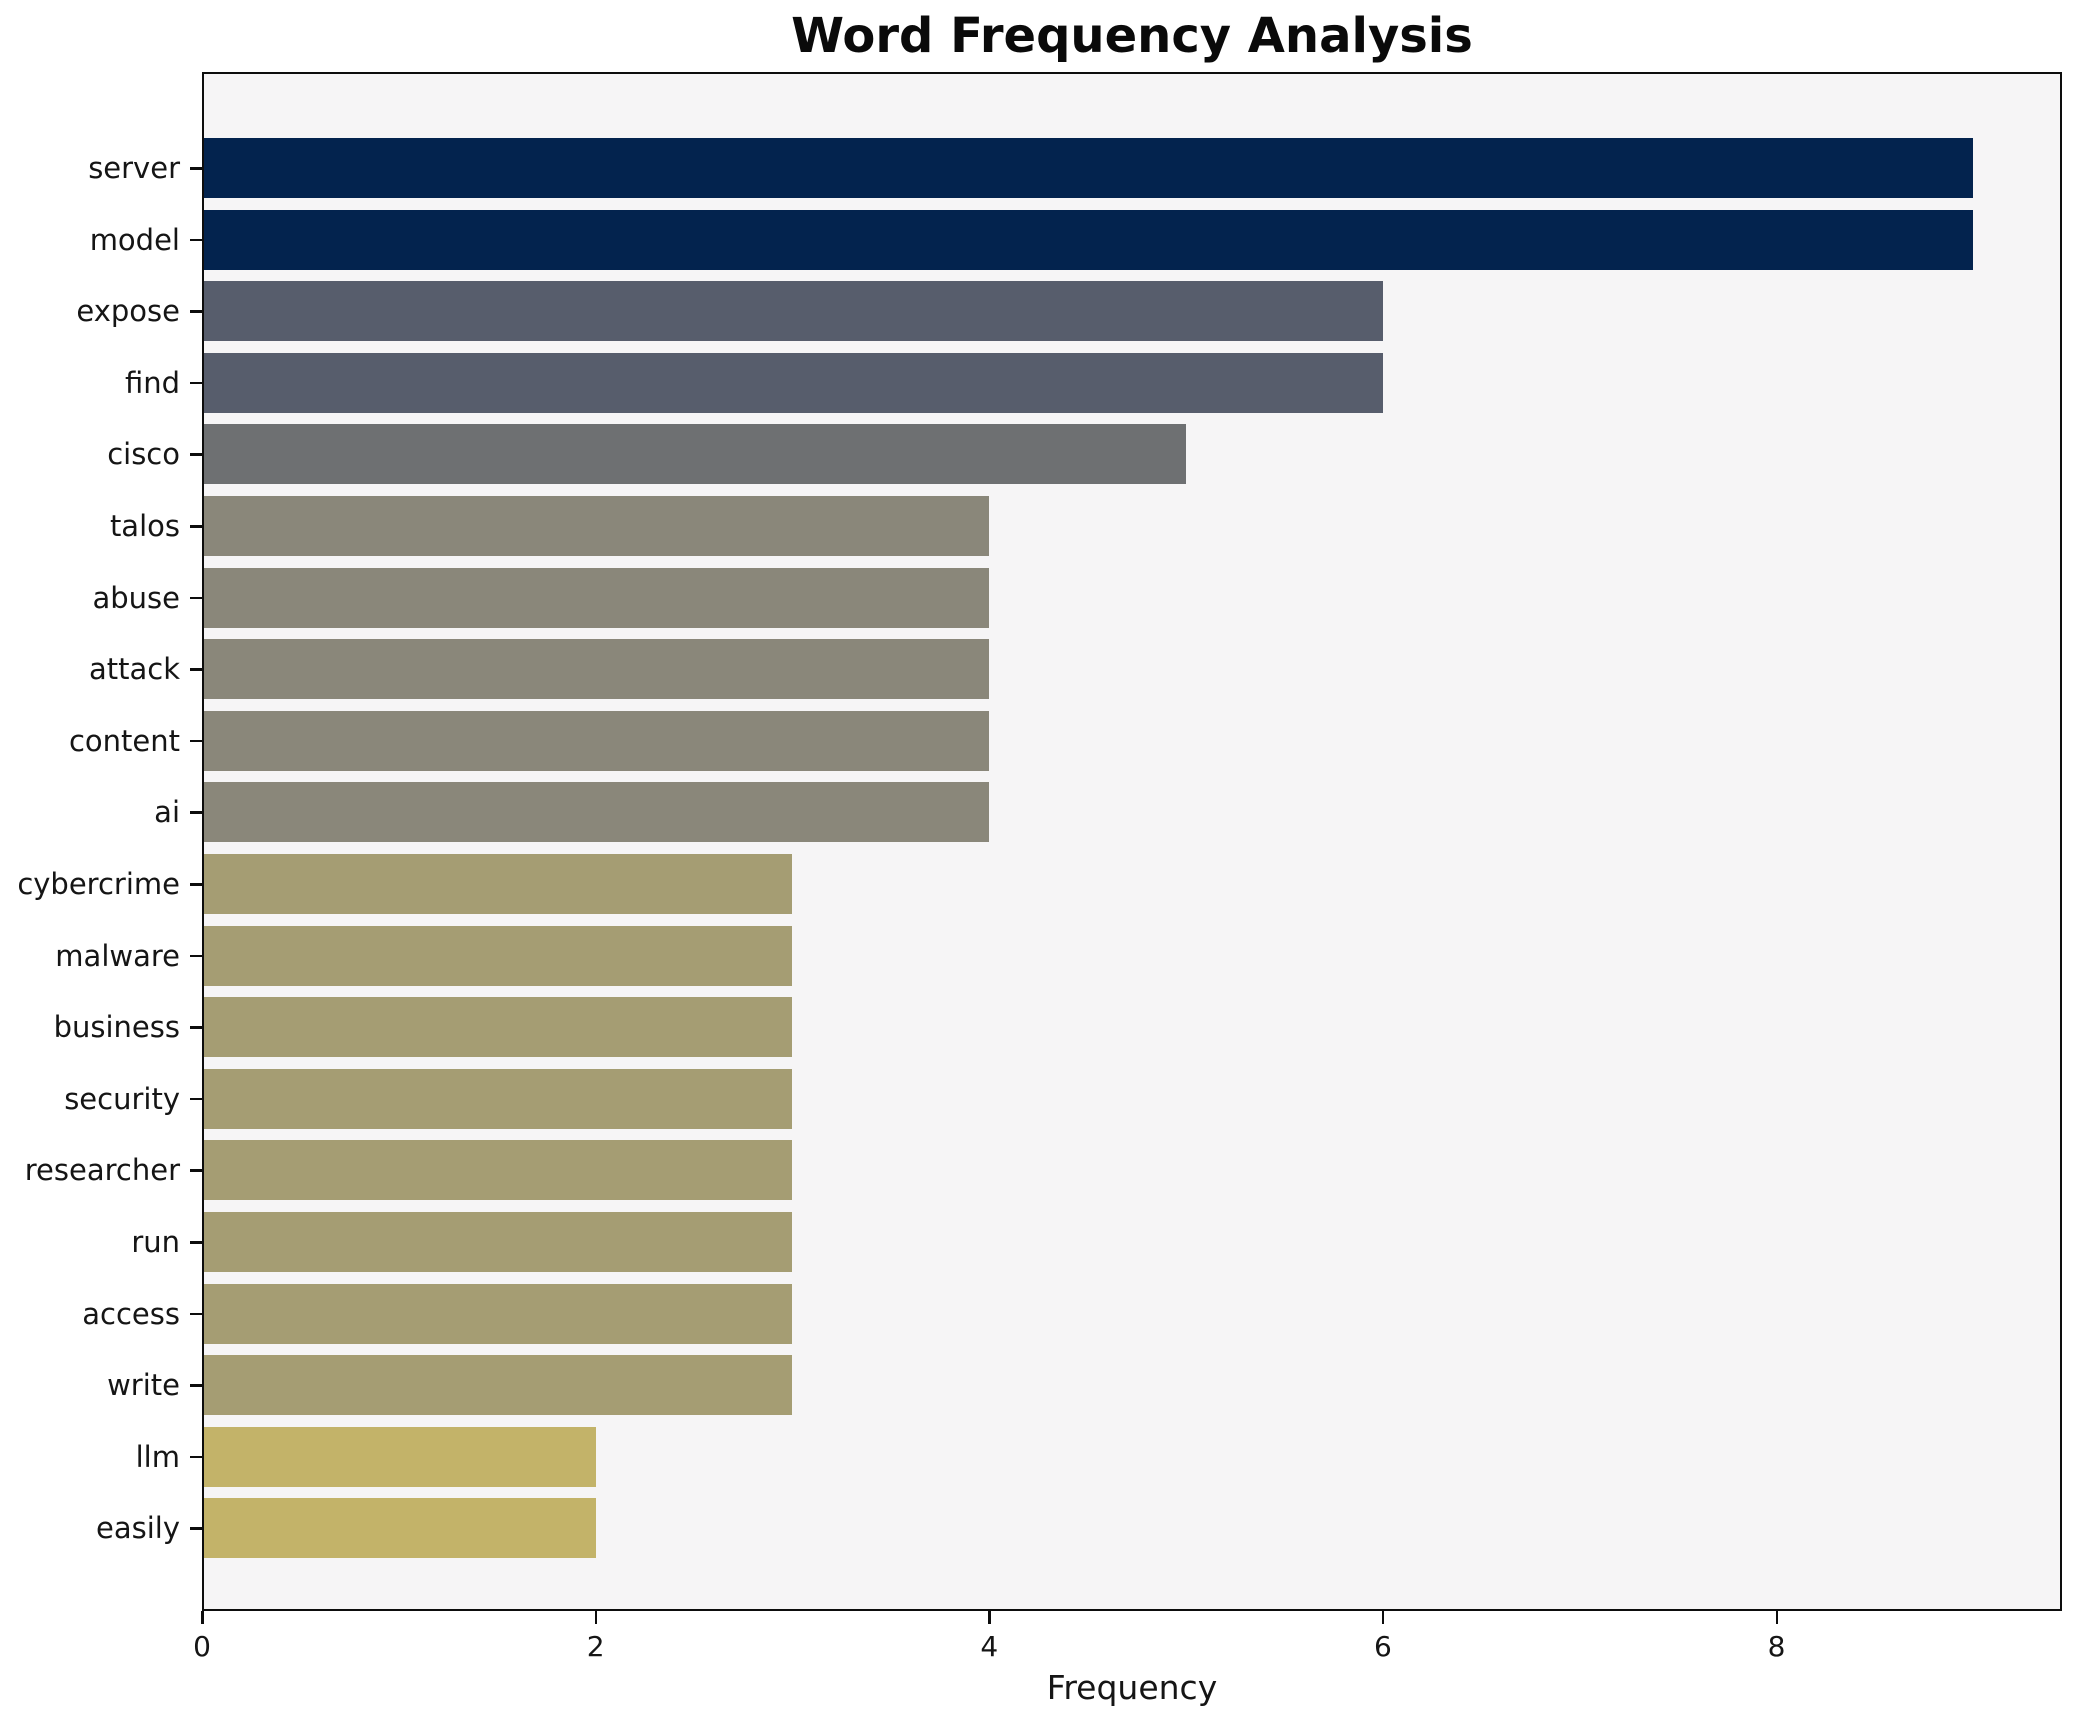 The image size is (2082, 1722). Describe the element at coordinates (498, 884) in the screenshot. I see `bar-cybercrime` at that location.